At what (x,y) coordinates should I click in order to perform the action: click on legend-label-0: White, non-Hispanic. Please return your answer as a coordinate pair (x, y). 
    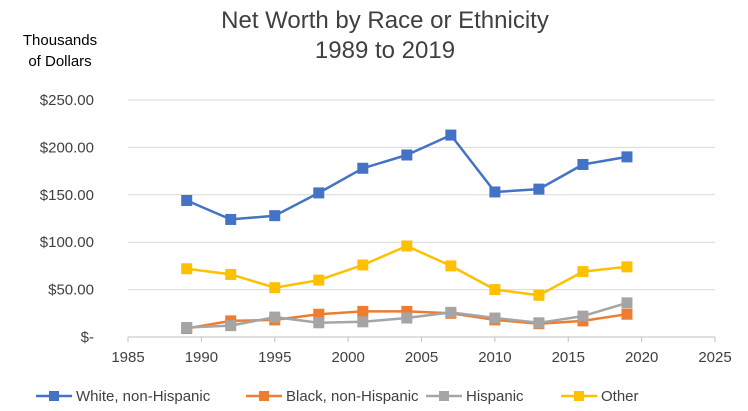
    Looking at the image, I should click on (143, 396).